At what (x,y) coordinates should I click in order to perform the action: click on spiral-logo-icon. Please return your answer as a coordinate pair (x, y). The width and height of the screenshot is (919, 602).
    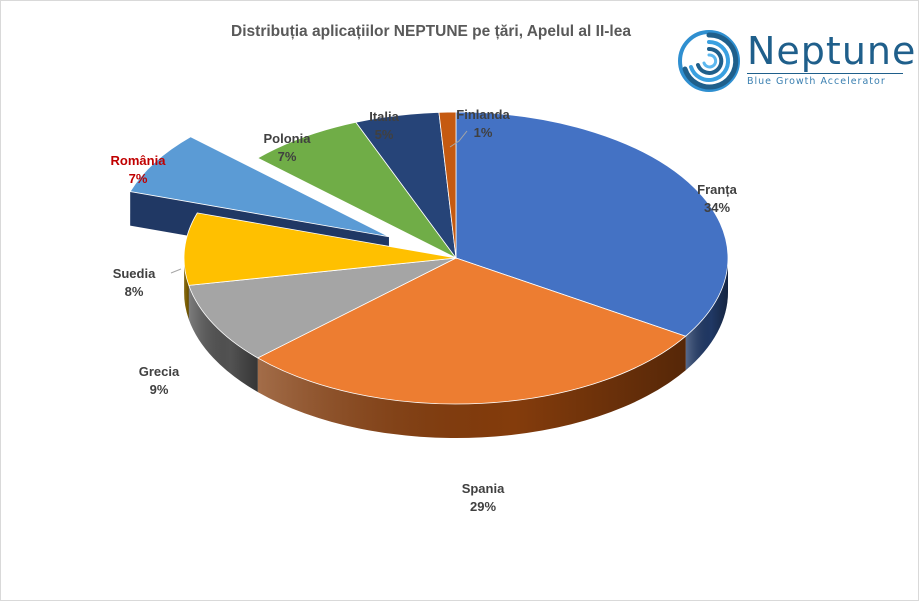
    Looking at the image, I should click on (709, 61).